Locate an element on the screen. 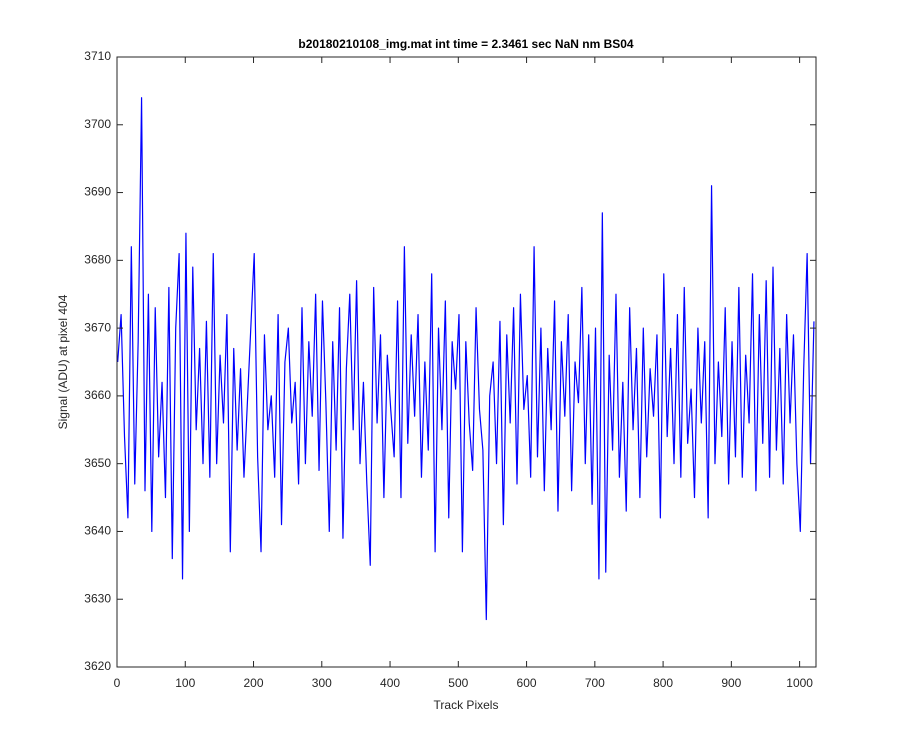 Image resolution: width=900 pixels, height=750 pixels. x-tick-label: 700 is located at coordinates (595, 683).